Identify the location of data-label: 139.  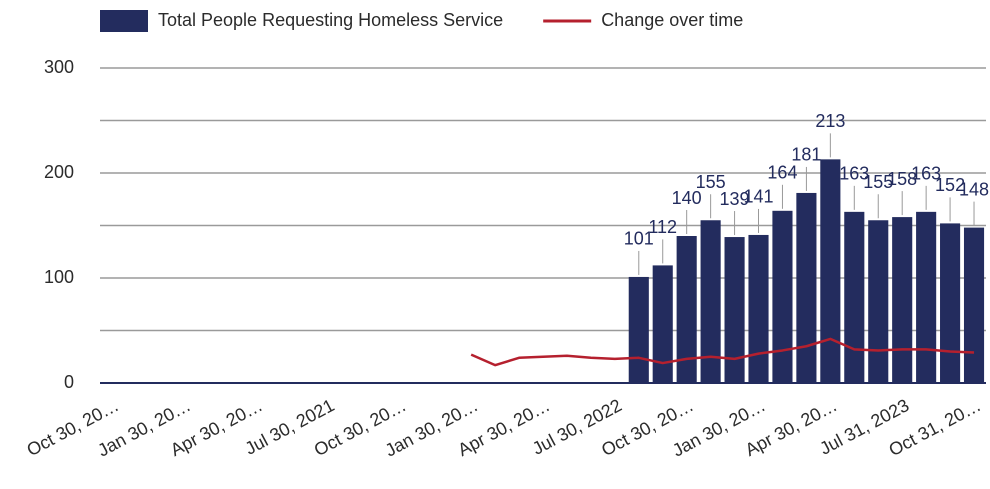
(735, 199).